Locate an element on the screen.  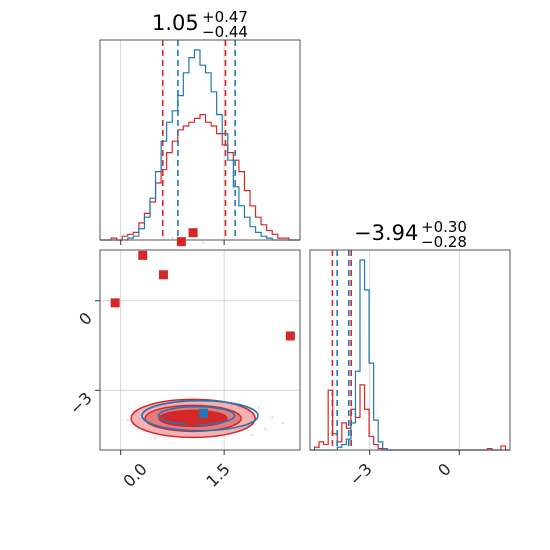
hist-param1-marks is located at coordinates (200, 140).